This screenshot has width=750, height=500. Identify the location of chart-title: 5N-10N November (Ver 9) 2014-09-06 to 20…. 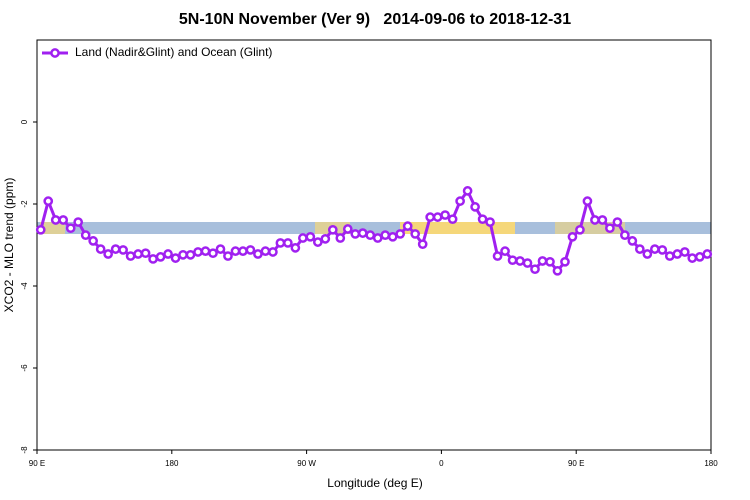
(375, 19).